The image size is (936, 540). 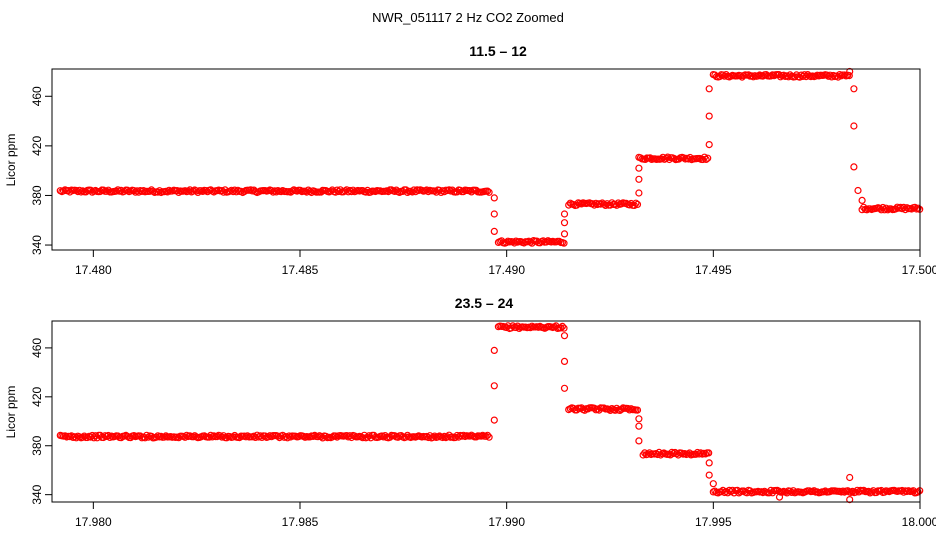 I want to click on panel-1-ylabel: Licor ppm, so click(x=11, y=160).